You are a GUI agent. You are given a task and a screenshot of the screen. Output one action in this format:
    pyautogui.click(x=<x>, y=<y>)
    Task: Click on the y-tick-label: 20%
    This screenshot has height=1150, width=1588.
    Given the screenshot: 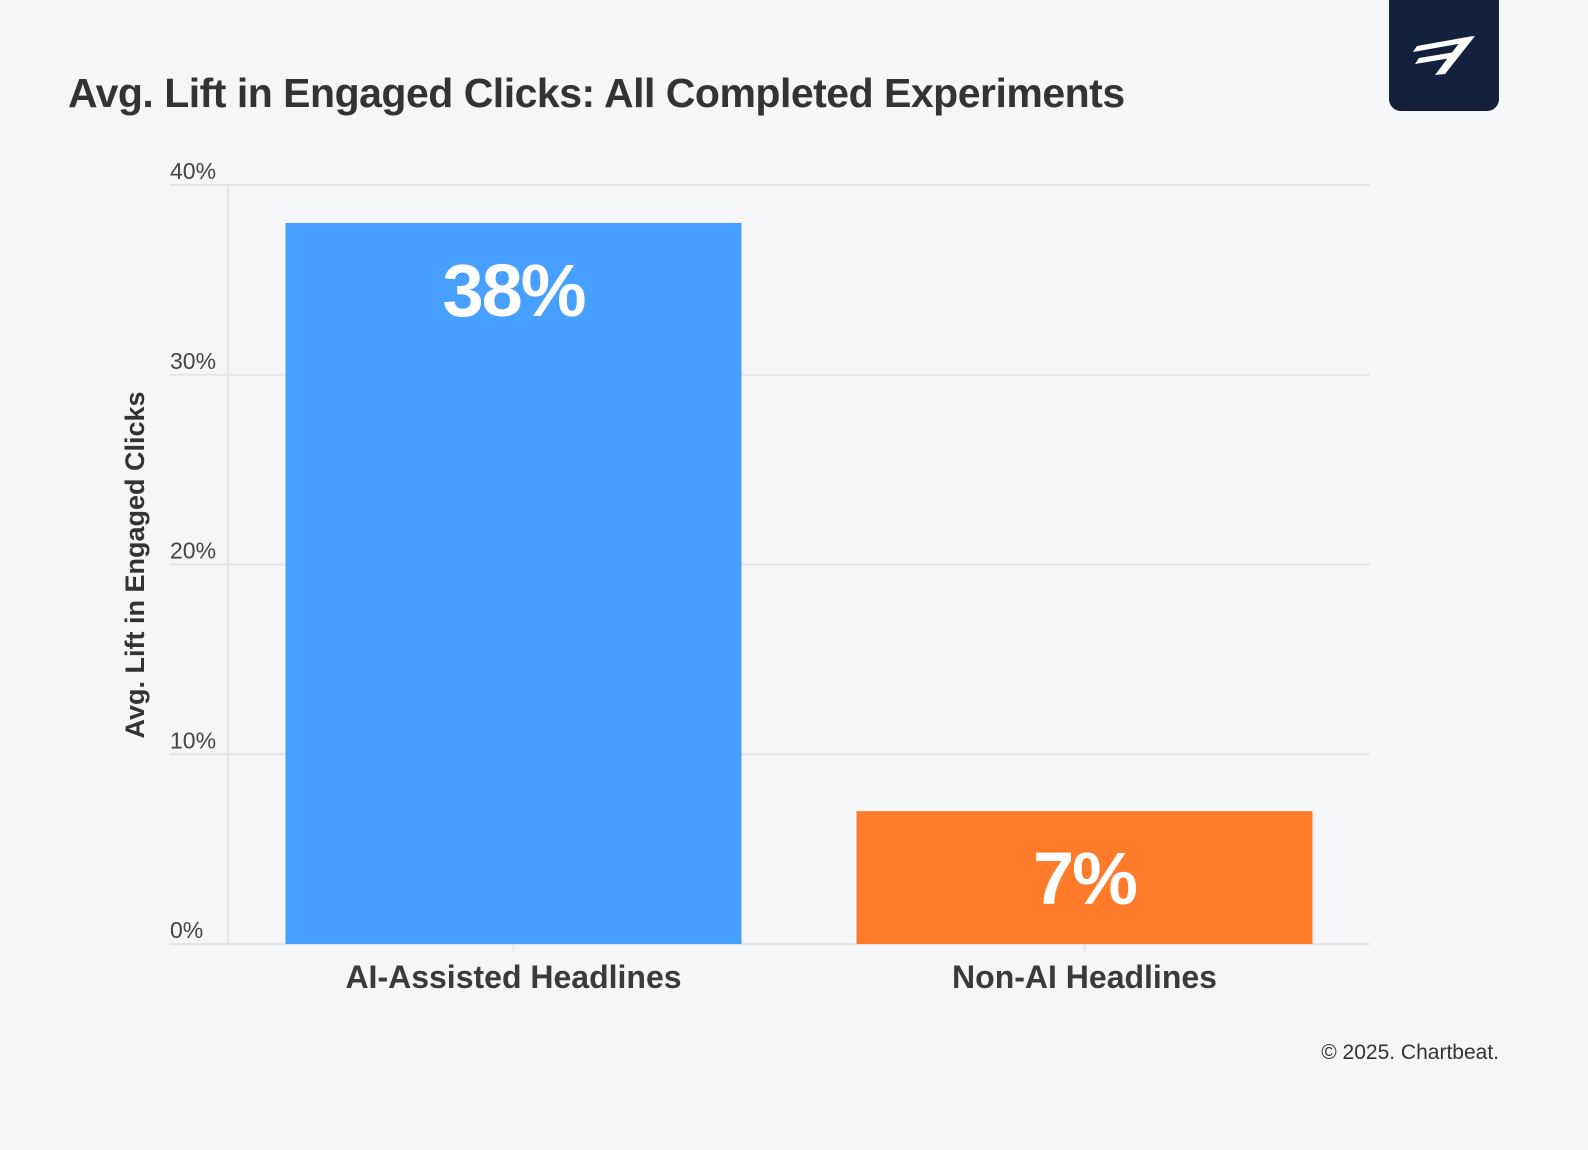 What is the action you would take?
    pyautogui.click(x=193, y=551)
    